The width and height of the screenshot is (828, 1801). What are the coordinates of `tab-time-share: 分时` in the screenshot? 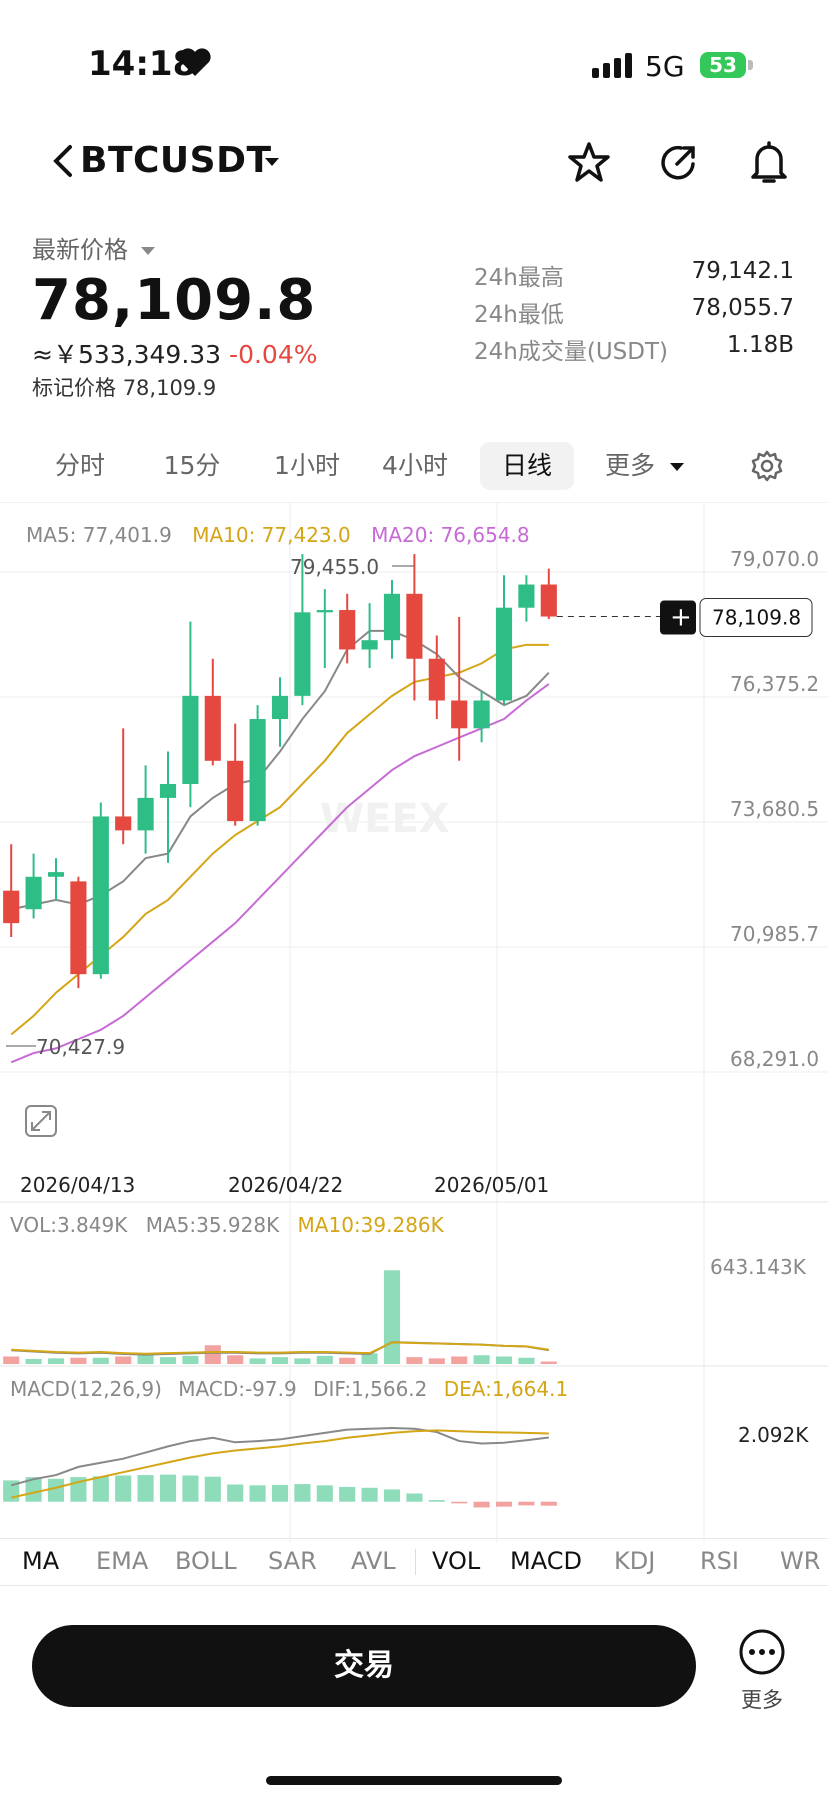 It's located at (79, 465).